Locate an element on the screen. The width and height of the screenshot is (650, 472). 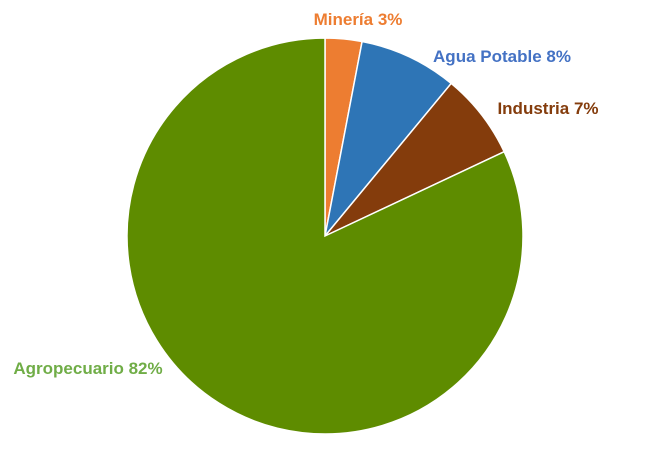
data-label-agropecuario: Agropecuario 82% is located at coordinates (87, 368).